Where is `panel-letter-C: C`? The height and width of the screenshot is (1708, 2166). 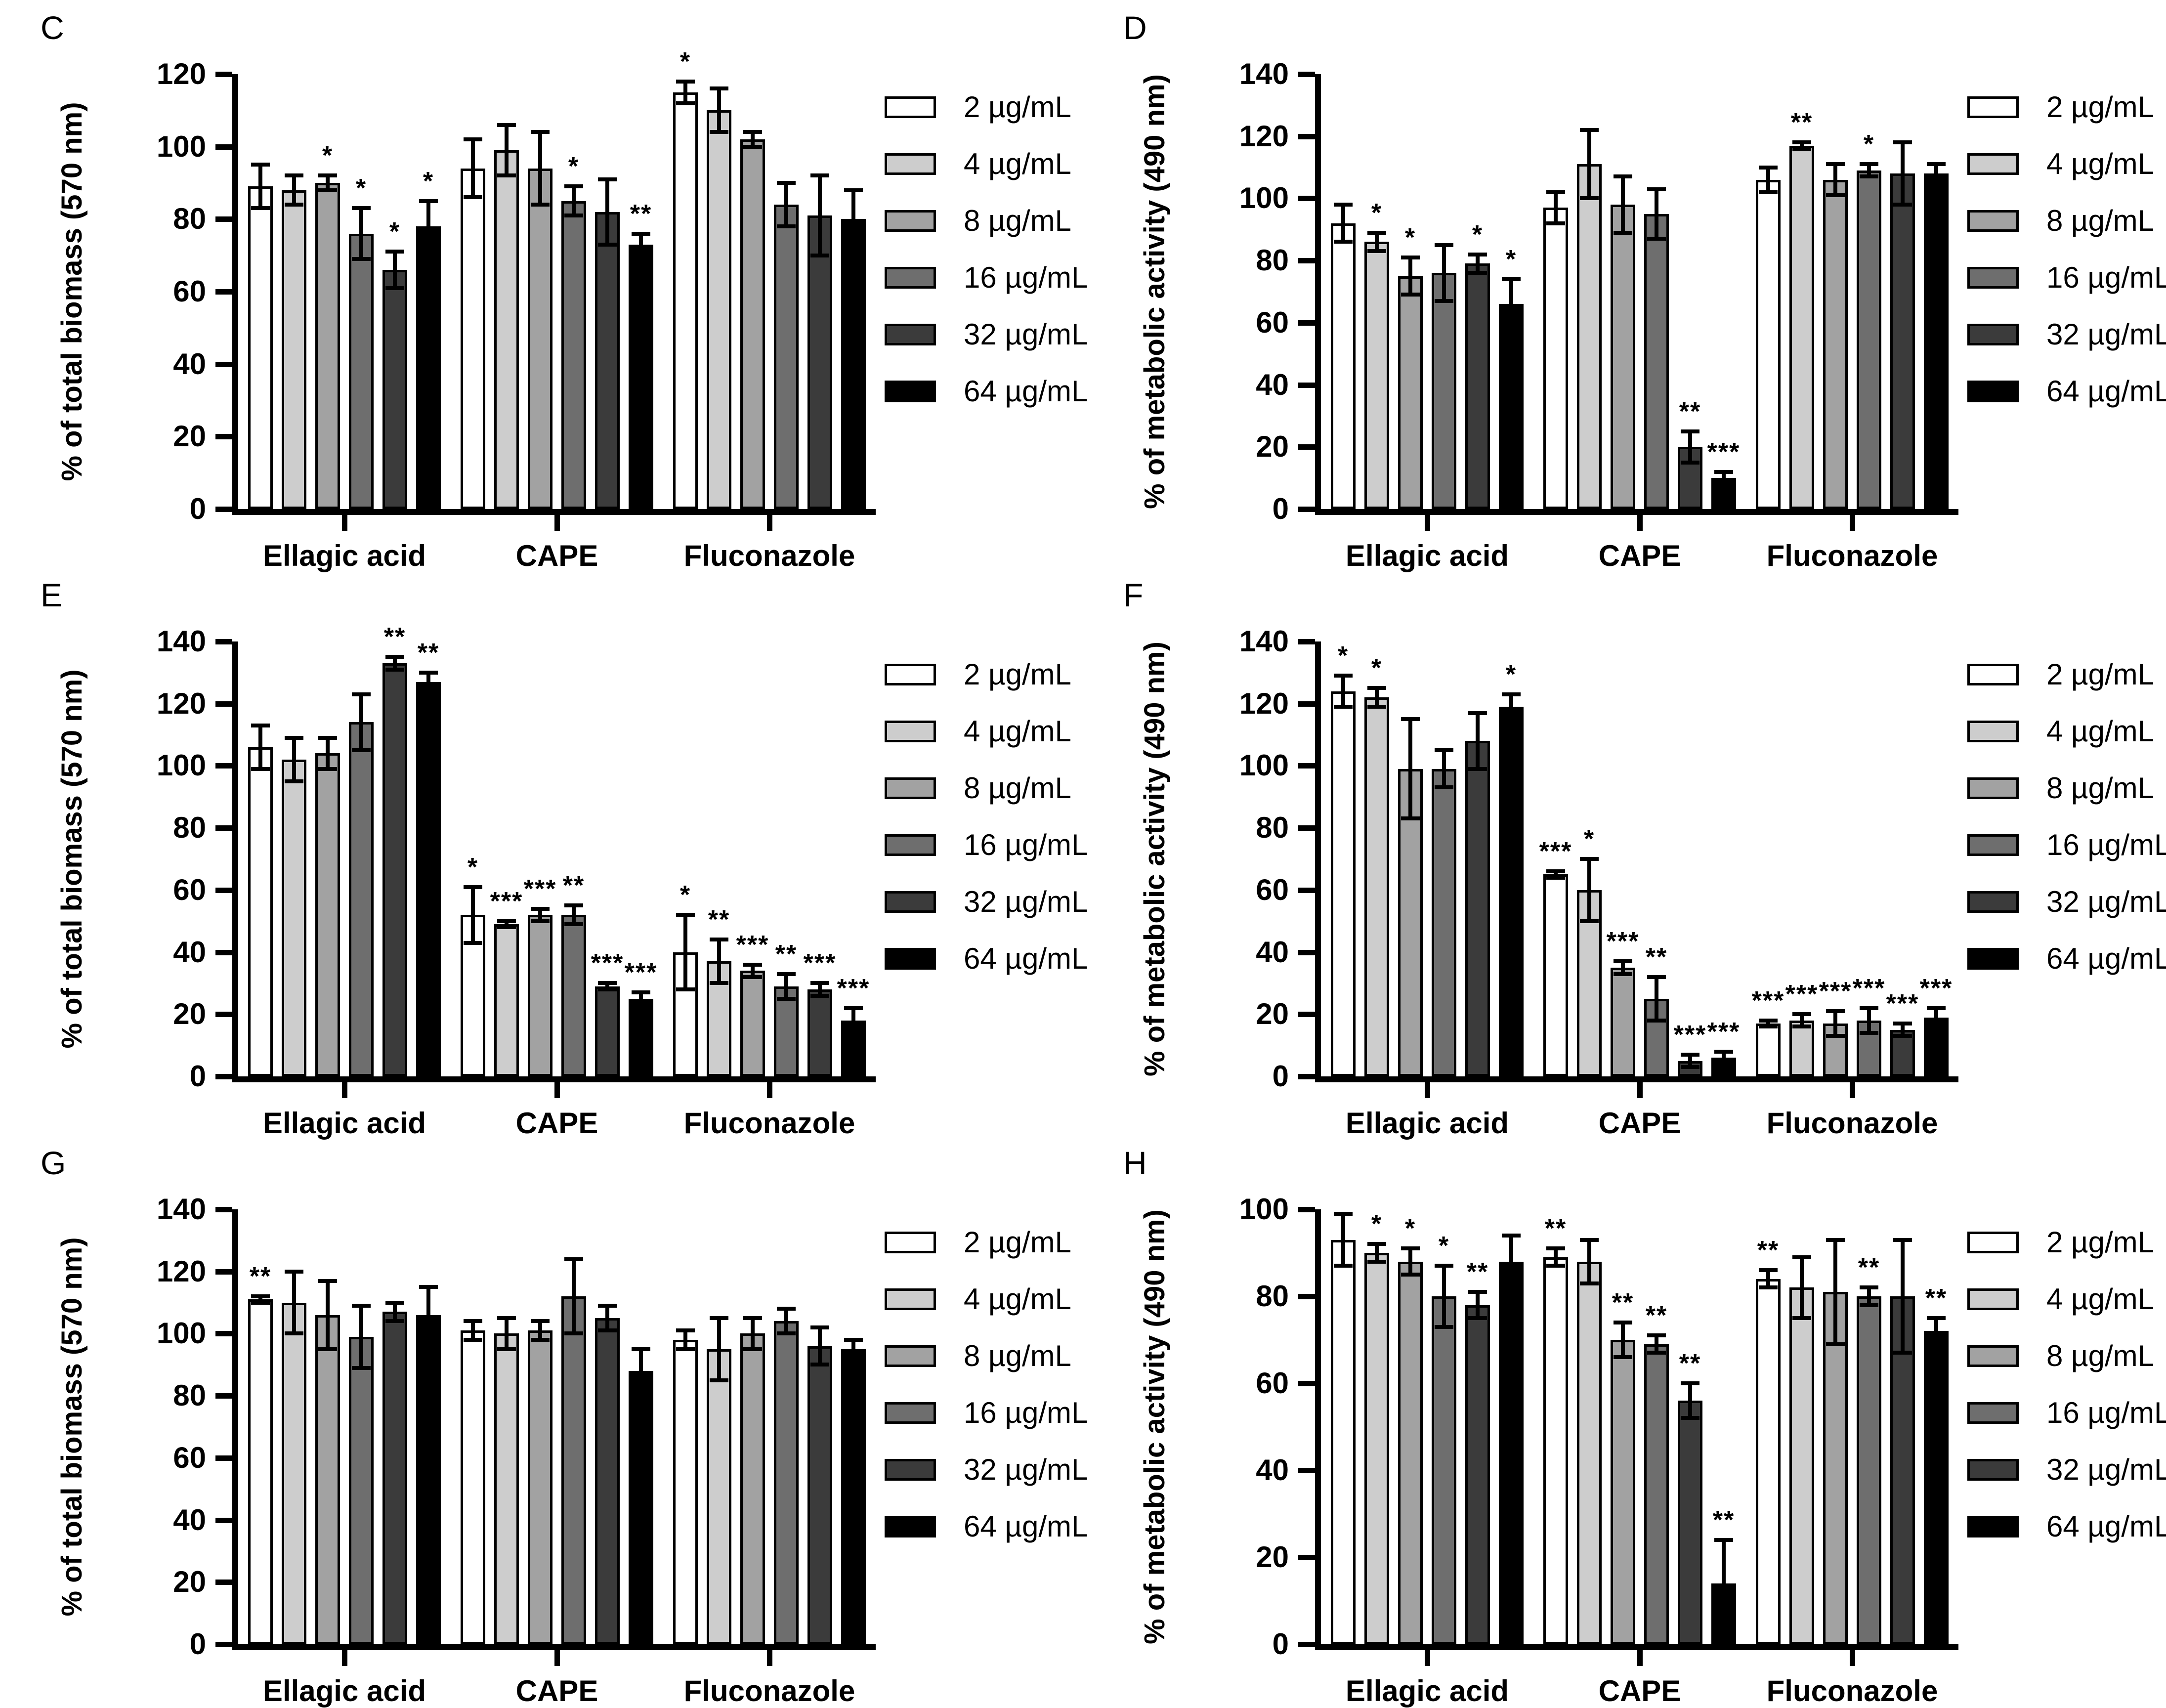 panel-letter-C: C is located at coordinates (52, 27).